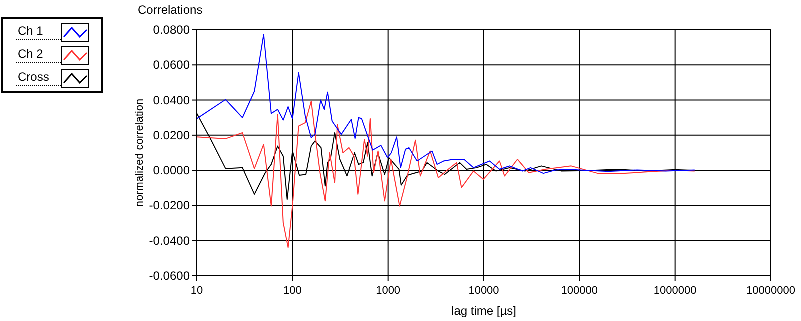 The width and height of the screenshot is (801, 321). Describe the element at coordinates (171, 100) in the screenshot. I see `y-tick-label: 0.0400` at that location.